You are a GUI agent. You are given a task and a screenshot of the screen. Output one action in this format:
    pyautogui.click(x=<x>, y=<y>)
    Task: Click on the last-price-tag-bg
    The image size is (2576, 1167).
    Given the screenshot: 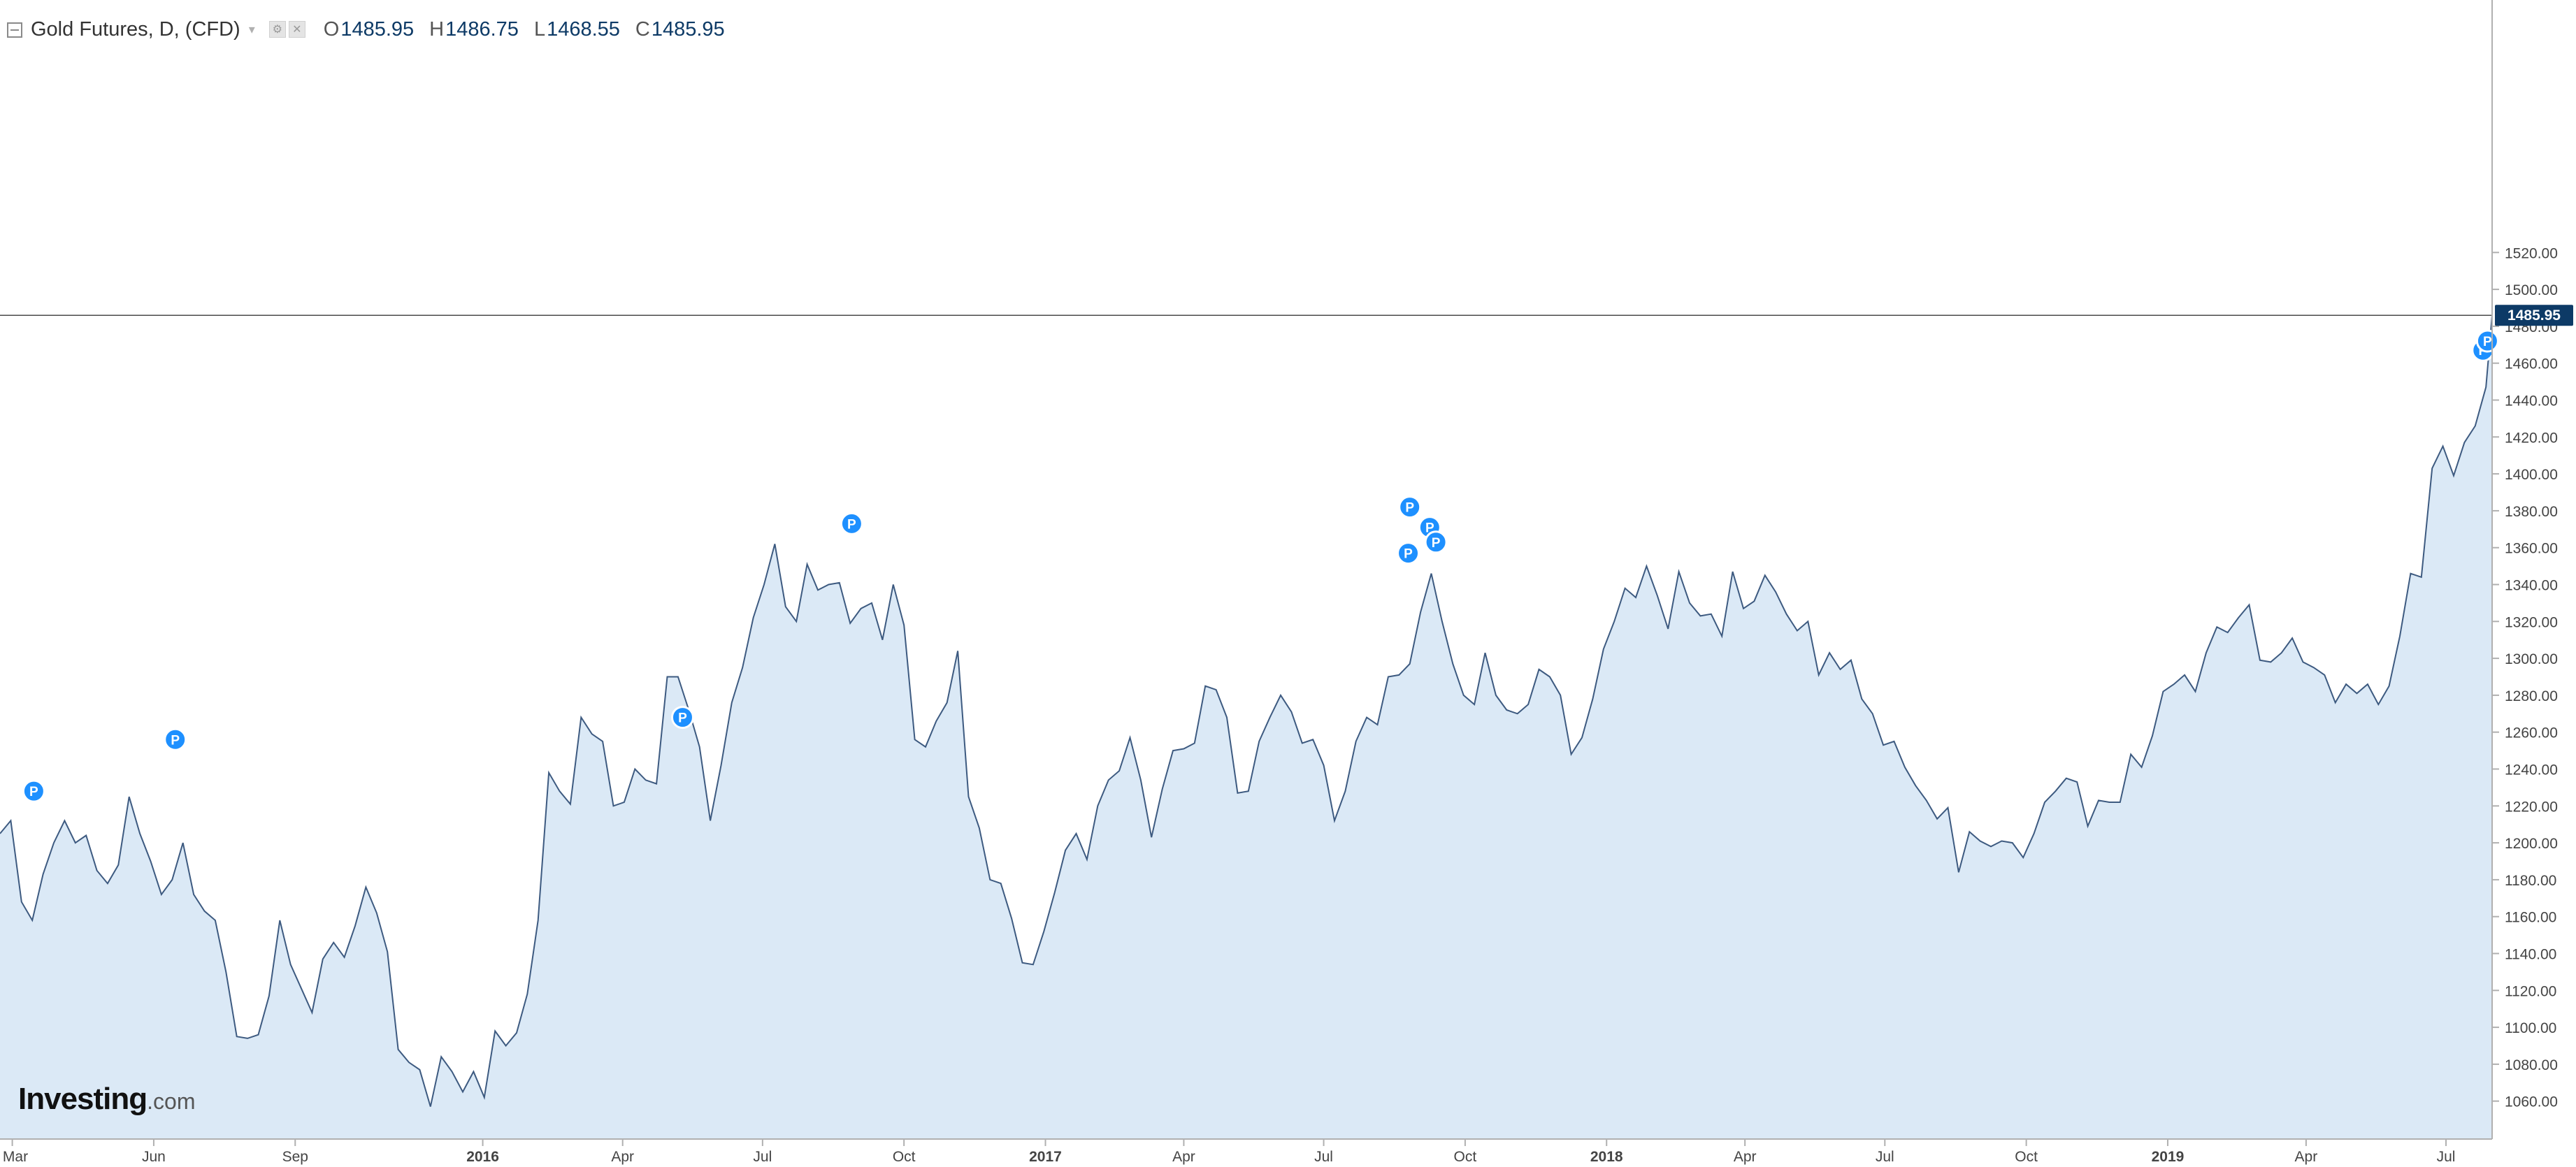 What is the action you would take?
    pyautogui.click(x=2534, y=315)
    